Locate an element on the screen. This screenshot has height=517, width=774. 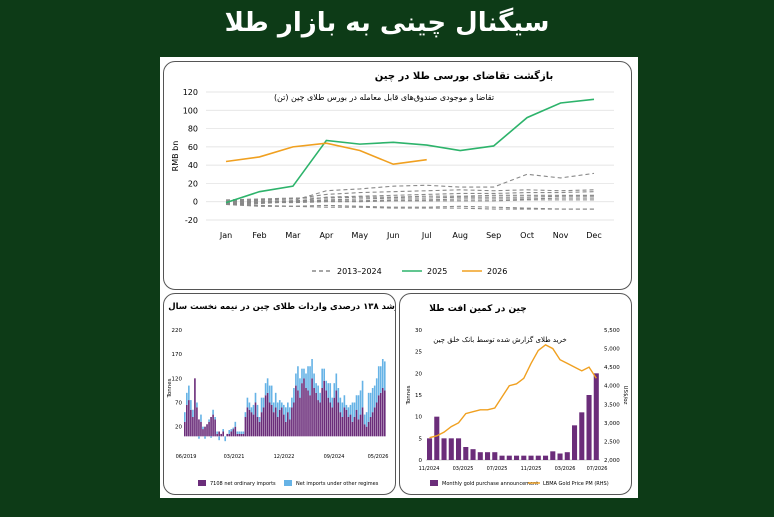
y-tick-label-left: 25 is located at coordinates (418, 353).